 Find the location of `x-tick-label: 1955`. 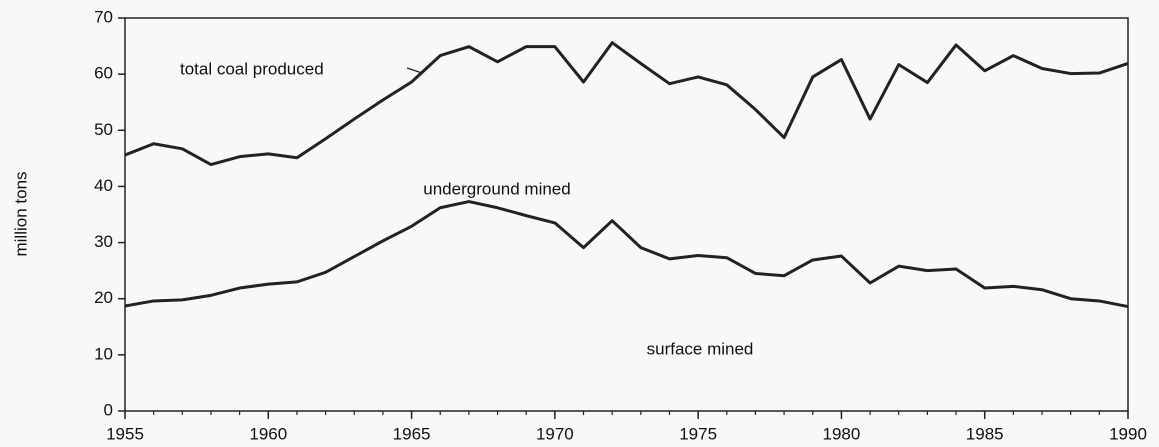

x-tick-label: 1955 is located at coordinates (125, 433).